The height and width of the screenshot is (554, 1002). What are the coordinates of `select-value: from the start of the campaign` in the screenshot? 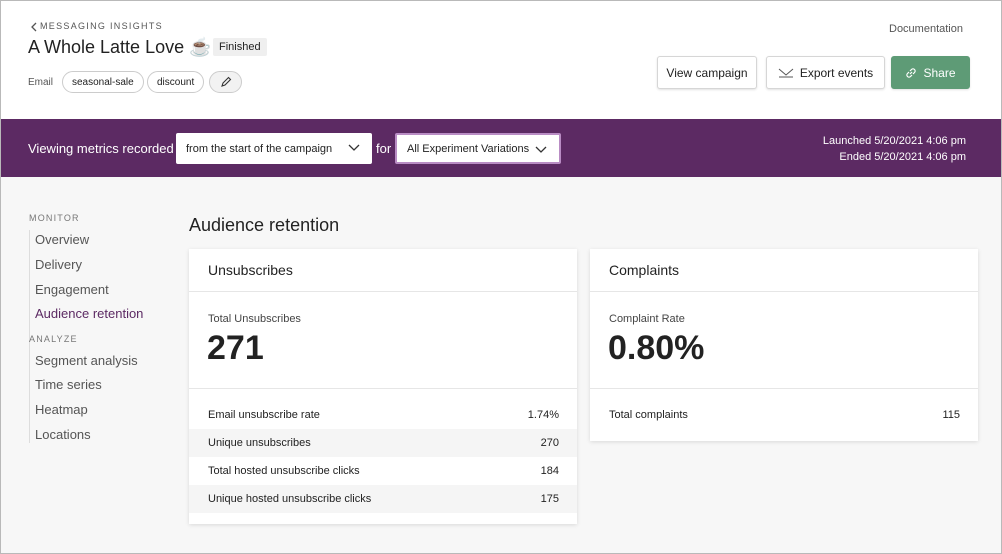 It's located at (259, 148).